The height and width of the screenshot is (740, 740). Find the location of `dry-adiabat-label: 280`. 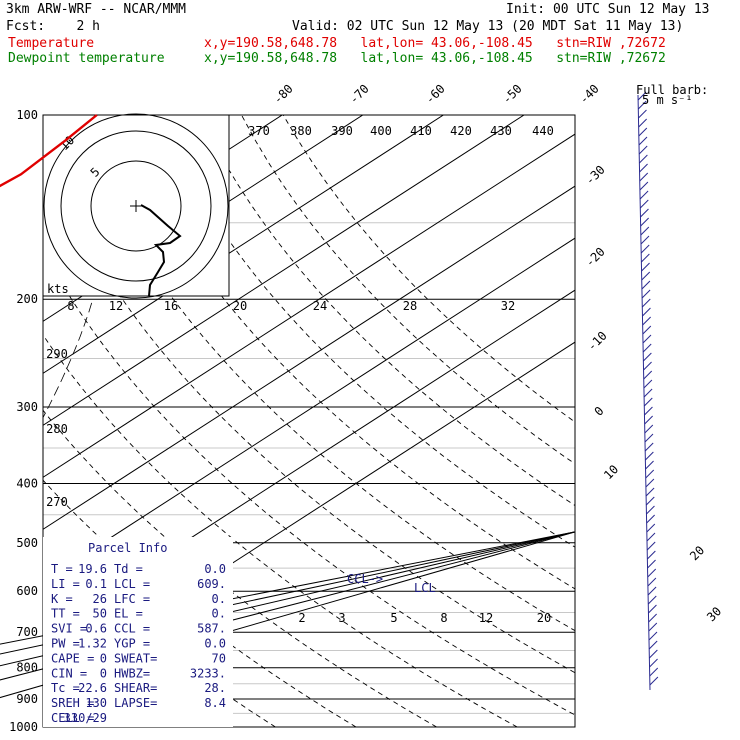

dry-adiabat-label: 280 is located at coordinates (57, 429).